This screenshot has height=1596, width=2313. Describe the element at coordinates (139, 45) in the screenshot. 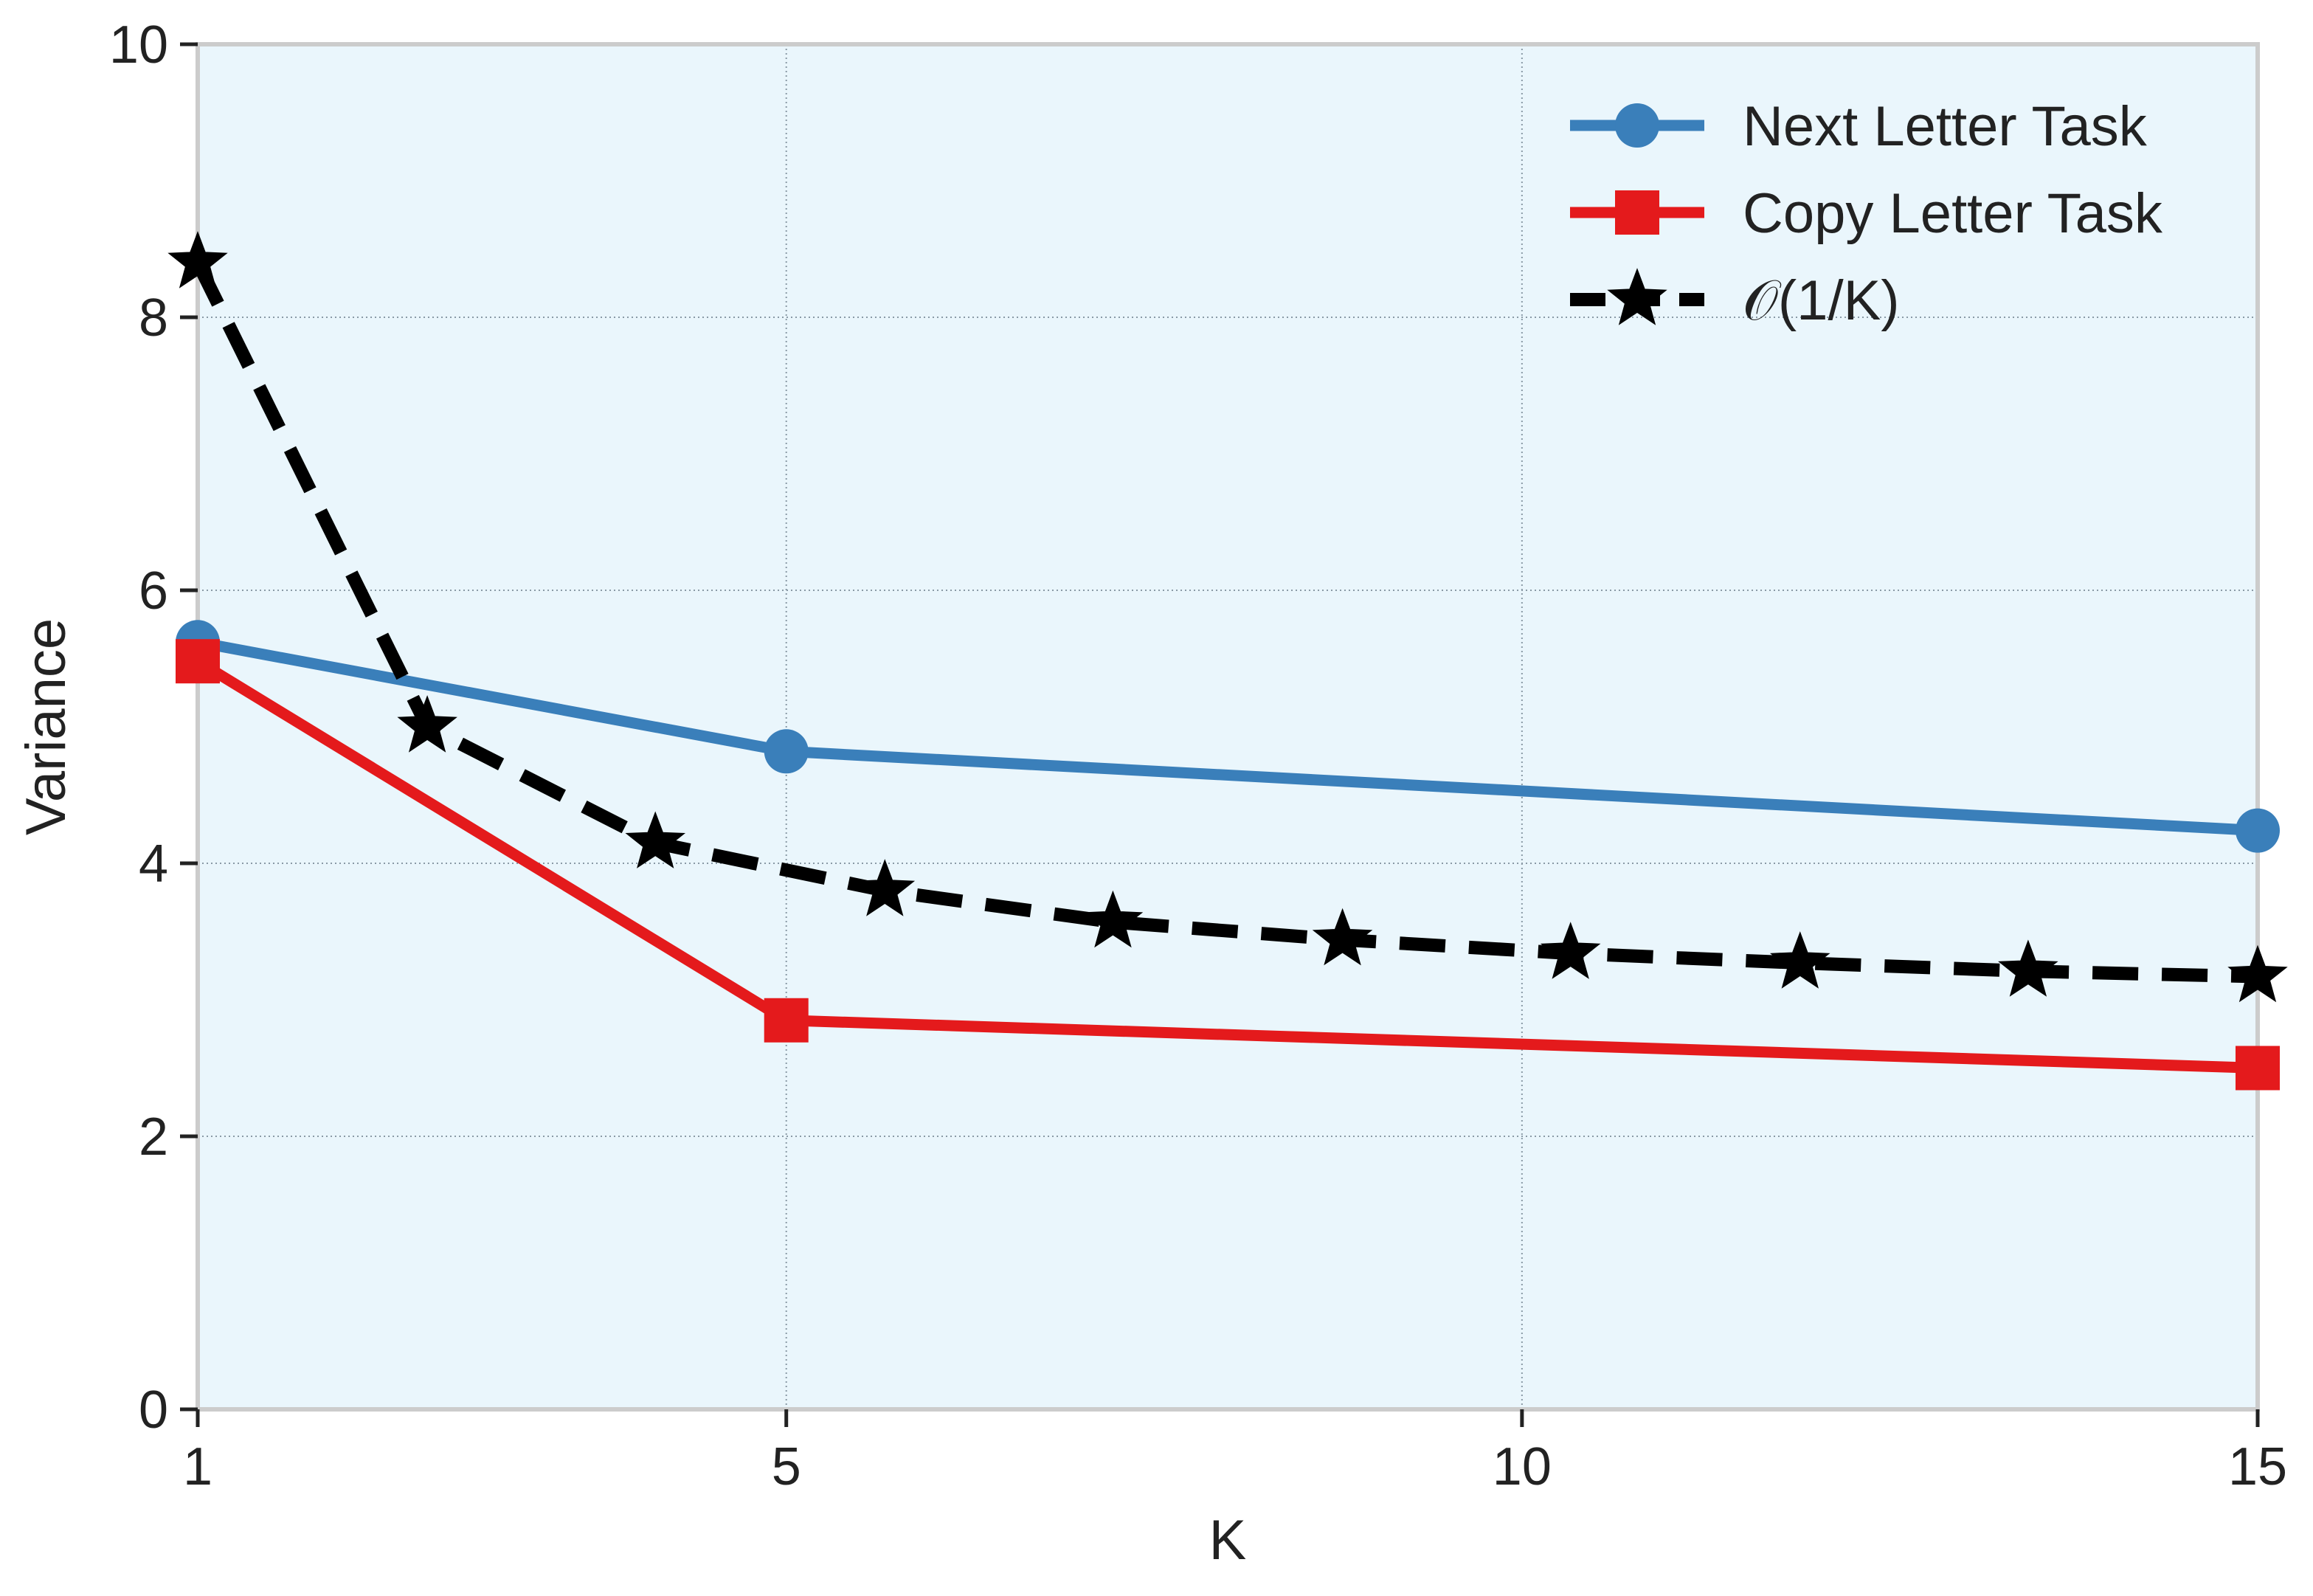

I see `y-tick-label: 10` at that location.